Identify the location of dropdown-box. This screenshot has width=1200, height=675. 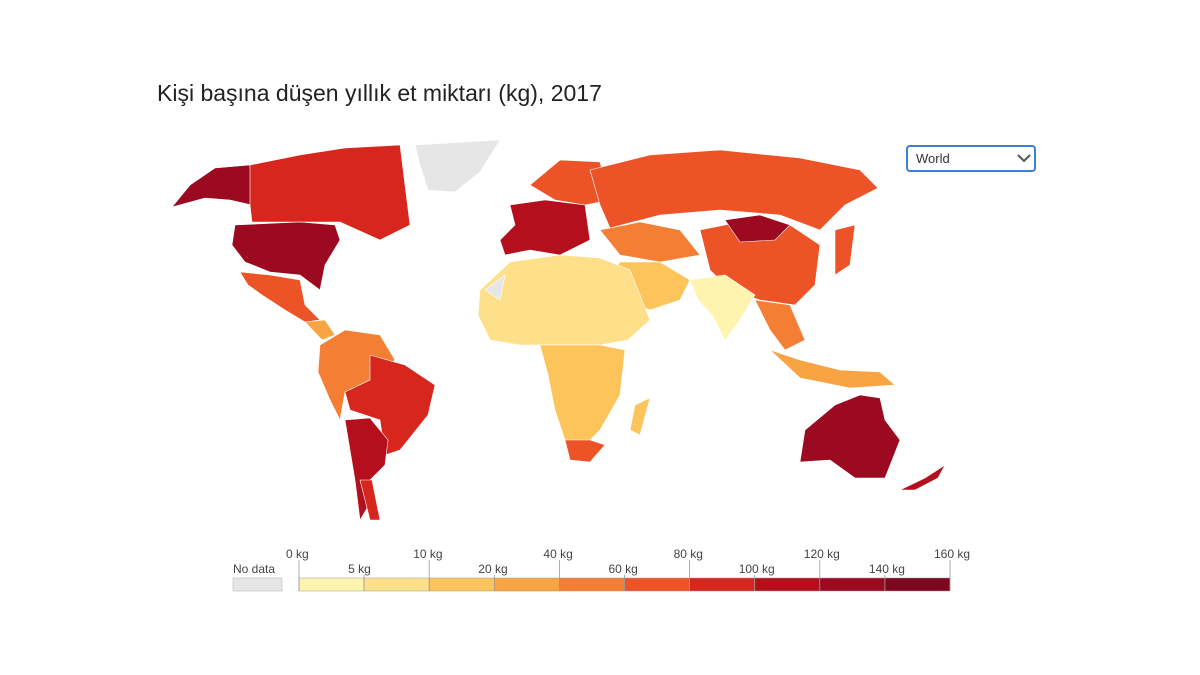
(971, 158).